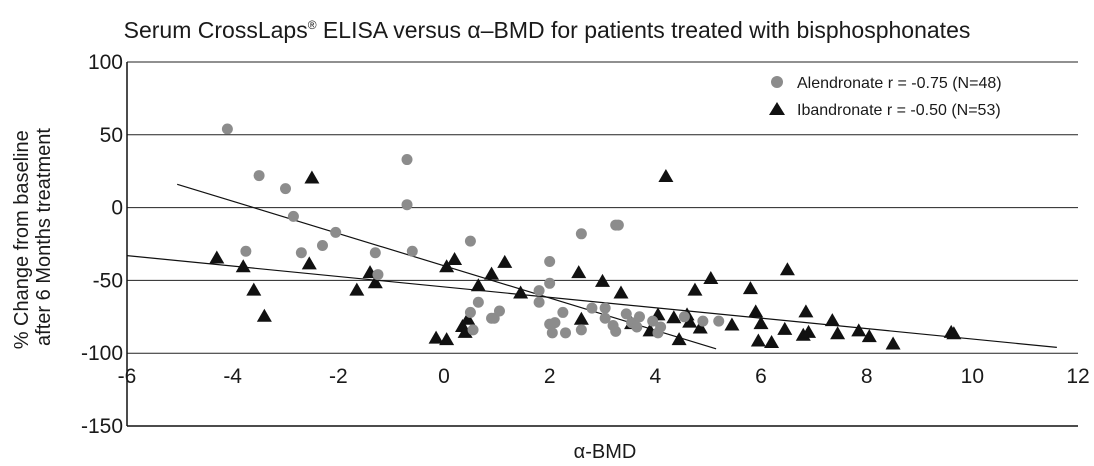 This screenshot has width=1094, height=466. I want to click on x-tick-label: 12, so click(1077, 376).